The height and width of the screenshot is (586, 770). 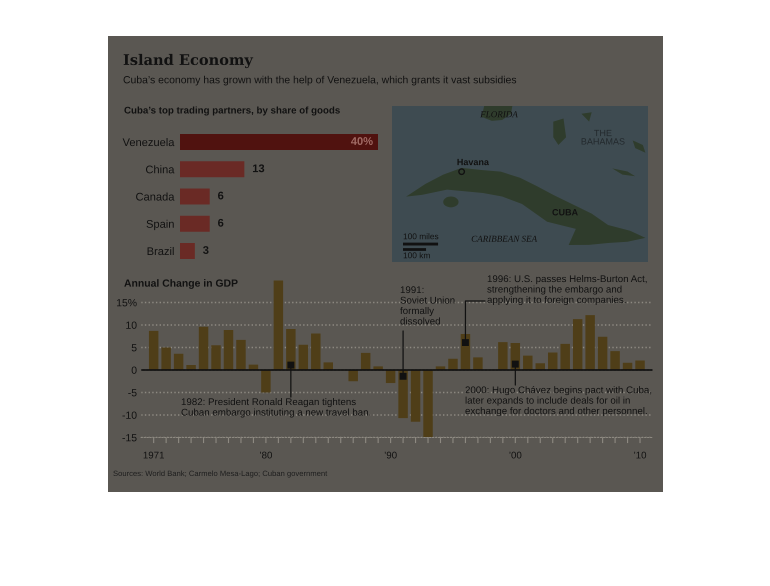 I want to click on y-tick-label: -15, so click(x=129, y=438).